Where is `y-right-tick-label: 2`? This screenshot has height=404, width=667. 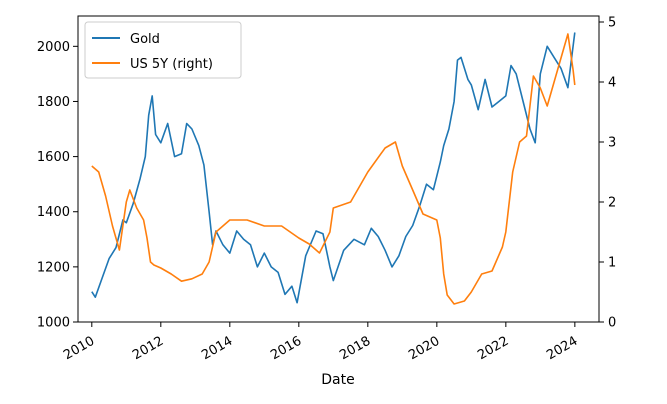 y-right-tick-label: 2 is located at coordinates (612, 203).